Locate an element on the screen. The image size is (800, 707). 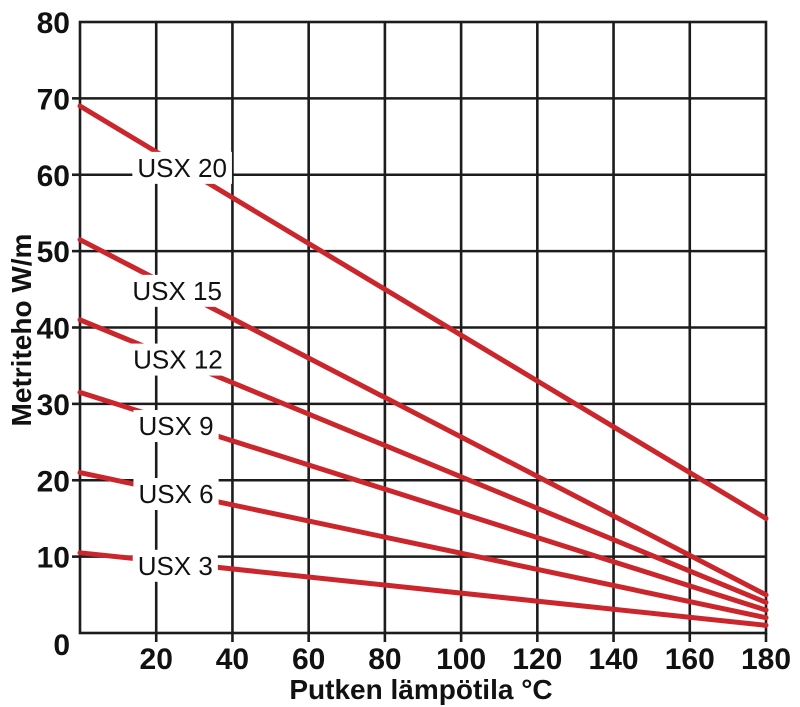
y-tick-label: 60 is located at coordinates (53, 176).